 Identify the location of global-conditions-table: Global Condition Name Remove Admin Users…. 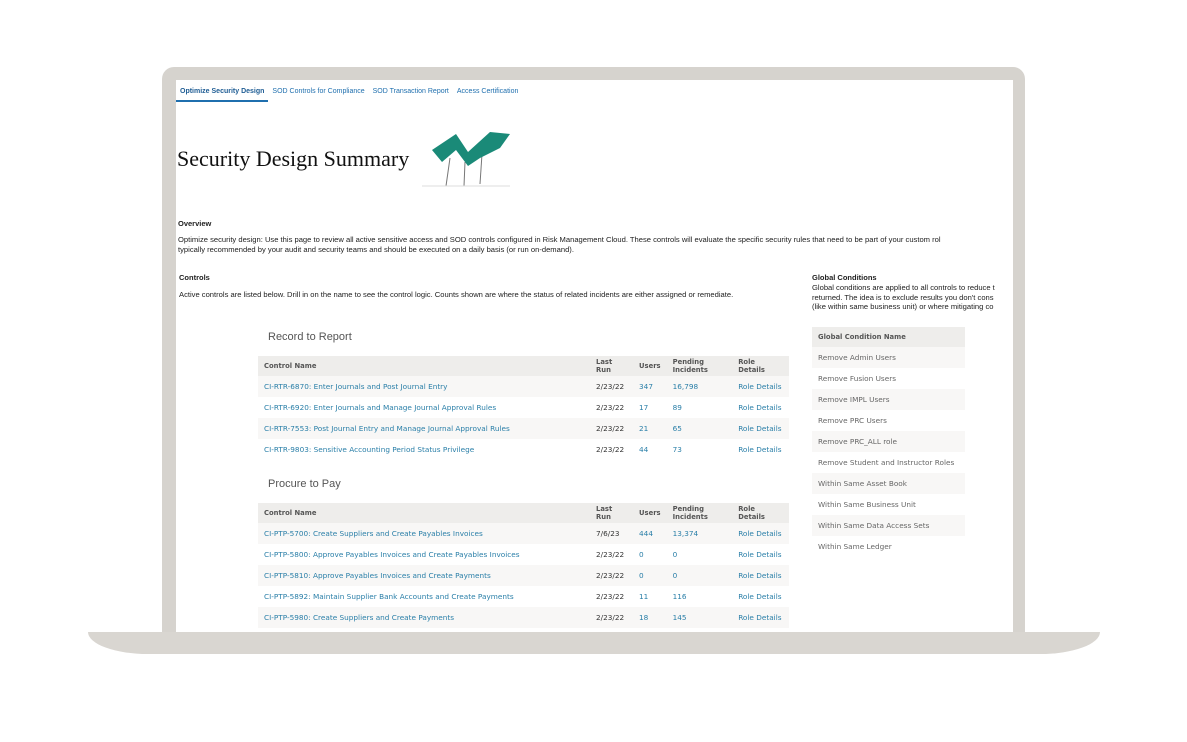
(888, 442).